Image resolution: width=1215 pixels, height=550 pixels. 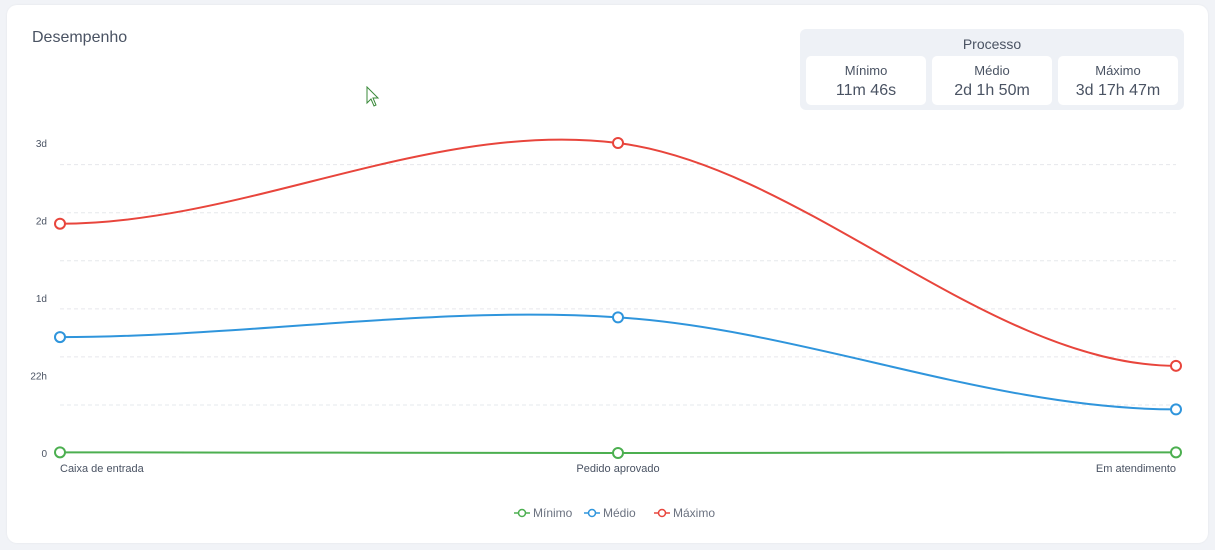 I want to click on y-tick-label: 2d, so click(x=41, y=222).